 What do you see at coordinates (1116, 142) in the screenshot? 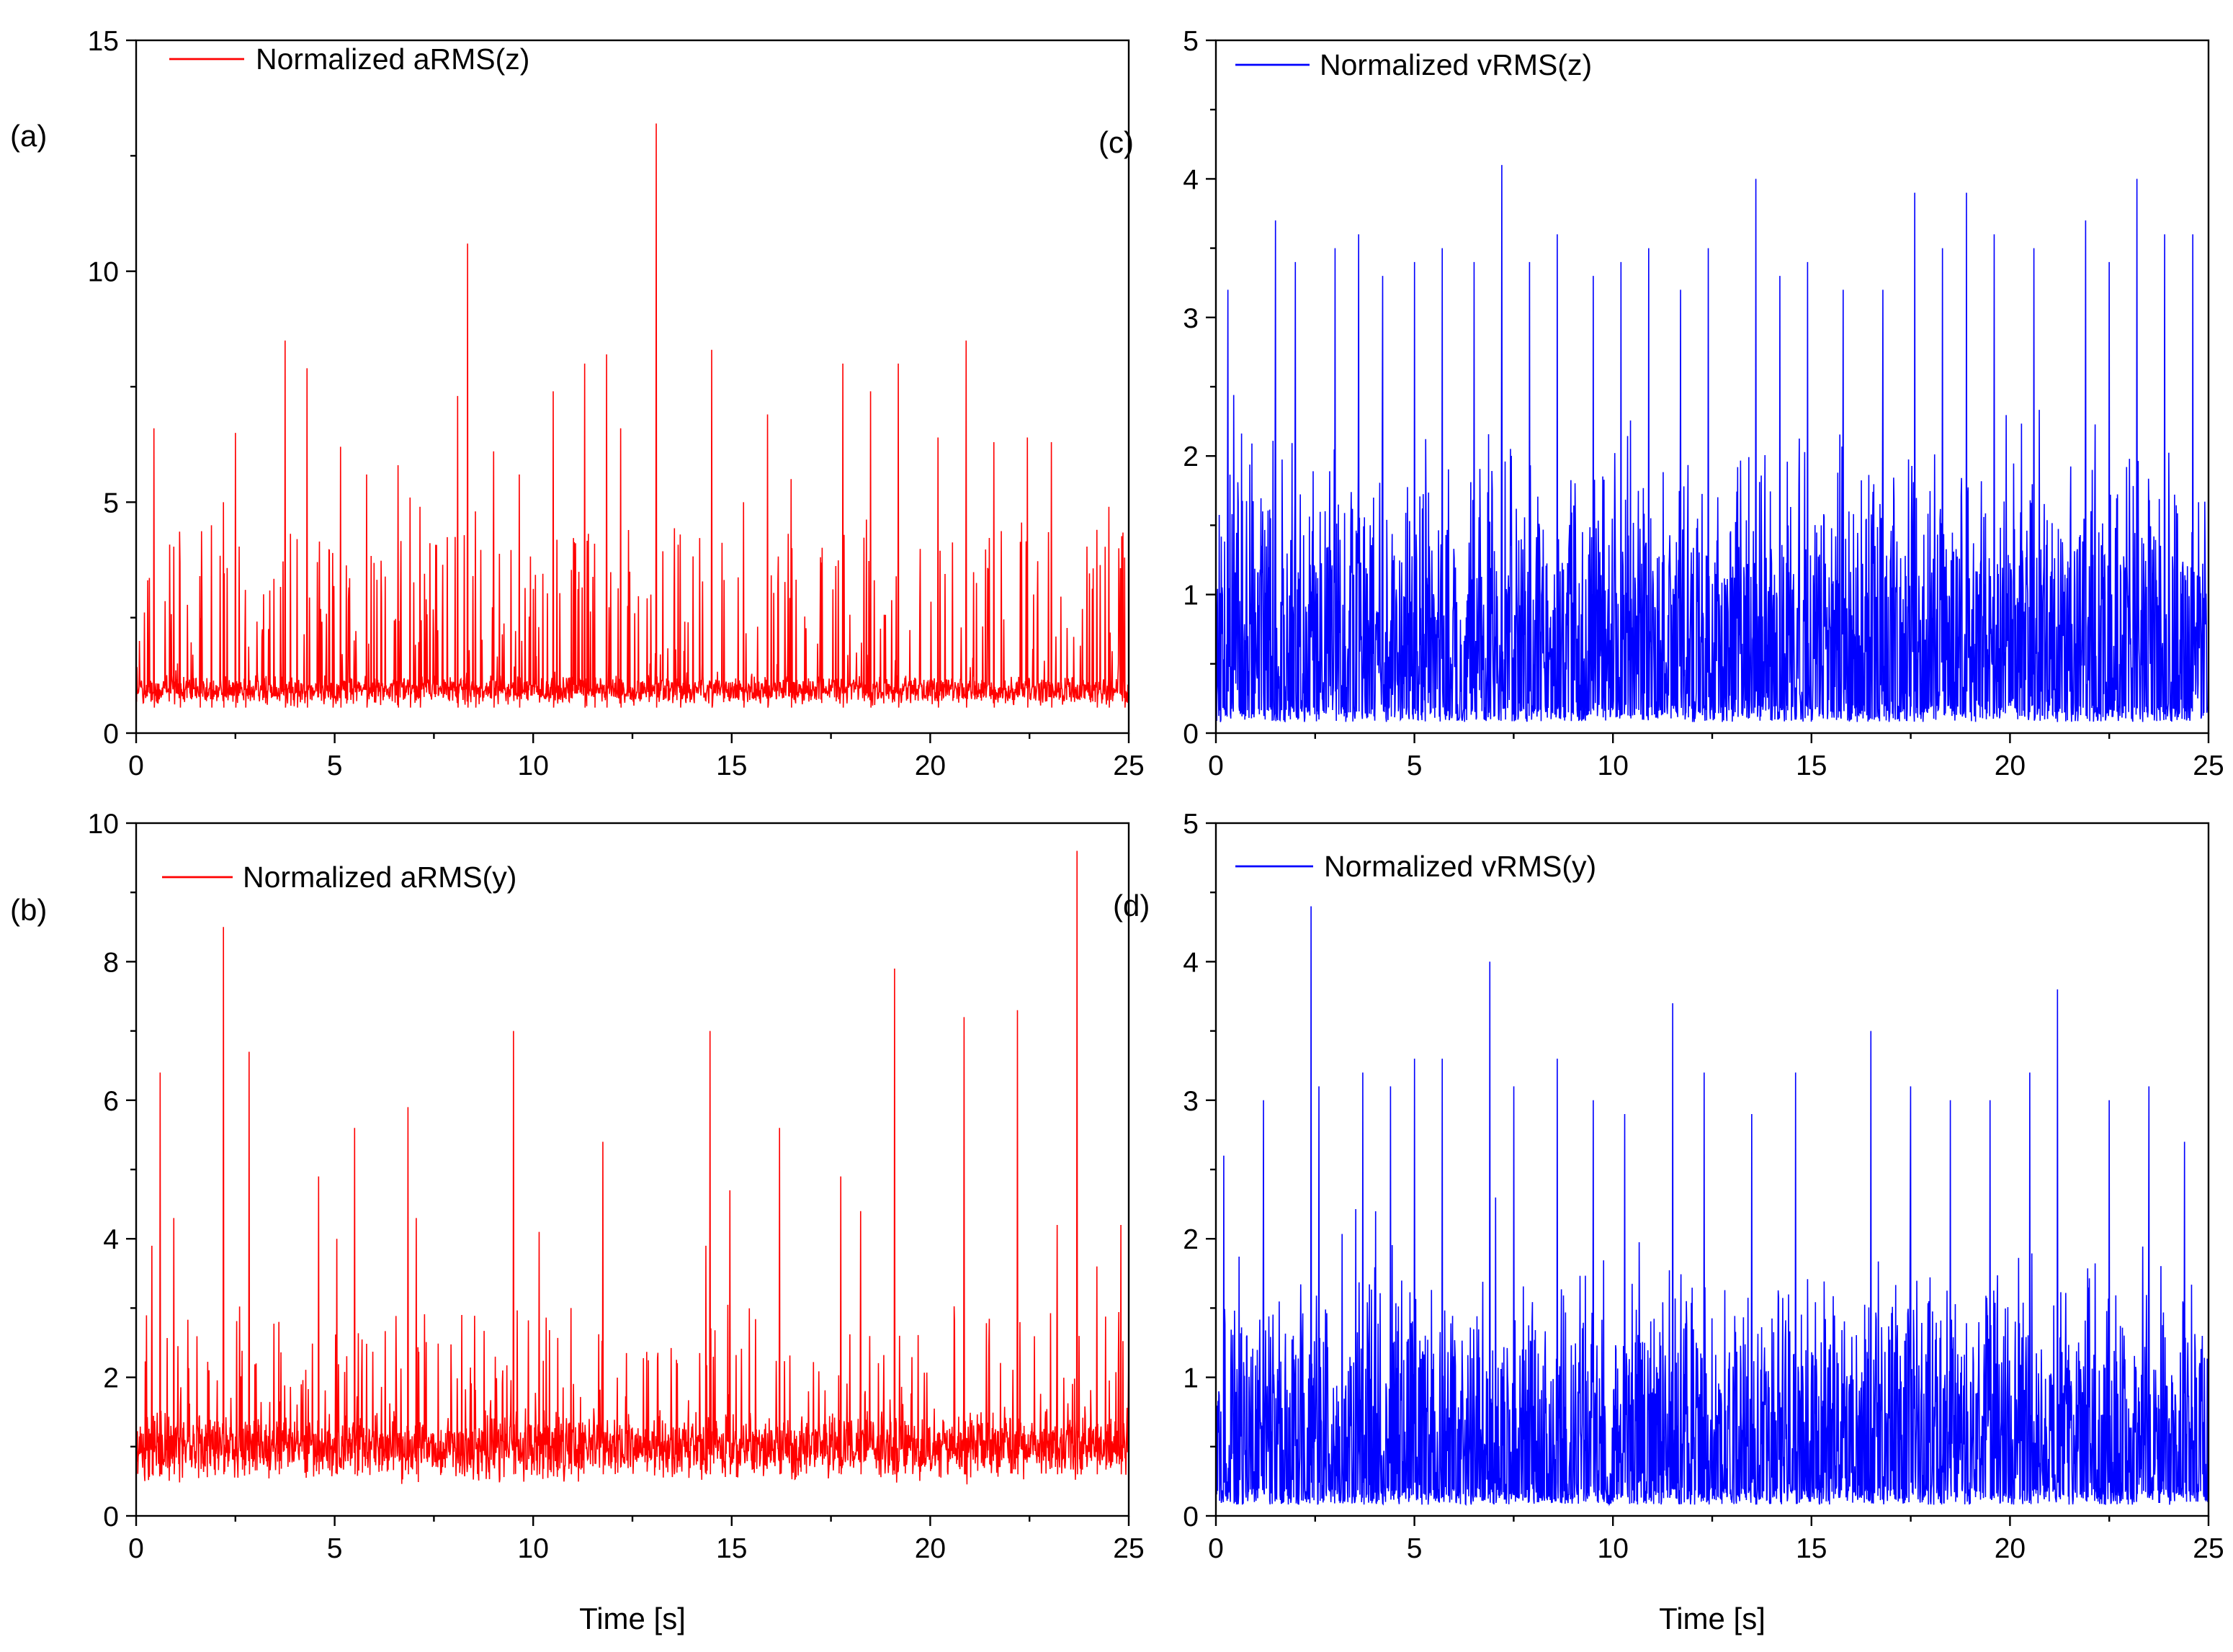
I see `panel-label-c: (c)` at bounding box center [1116, 142].